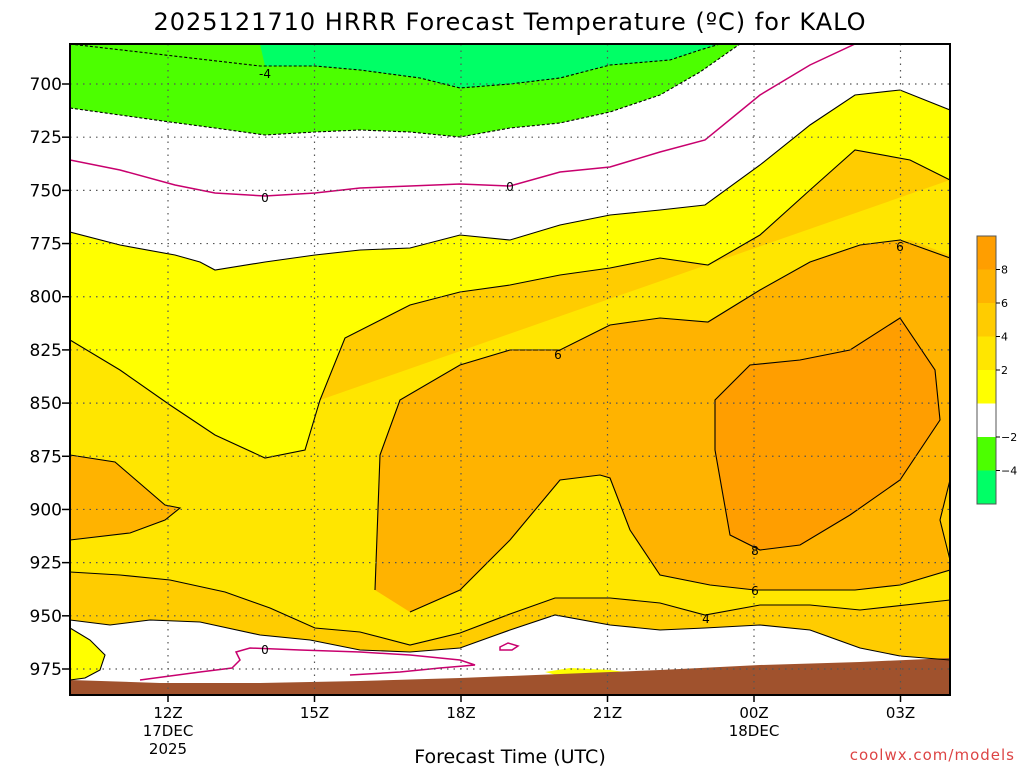  I want to click on colorbar-tick-label: 4, so click(1004, 337).